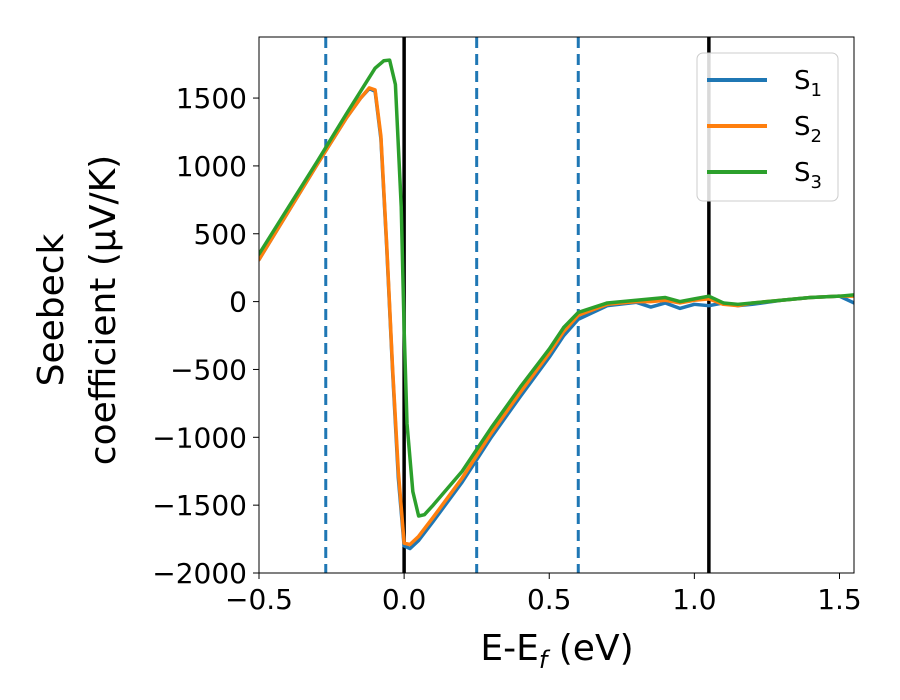 The width and height of the screenshot is (900, 700). Describe the element at coordinates (199, 573) in the screenshot. I see `y-tick-label: −2000` at that location.